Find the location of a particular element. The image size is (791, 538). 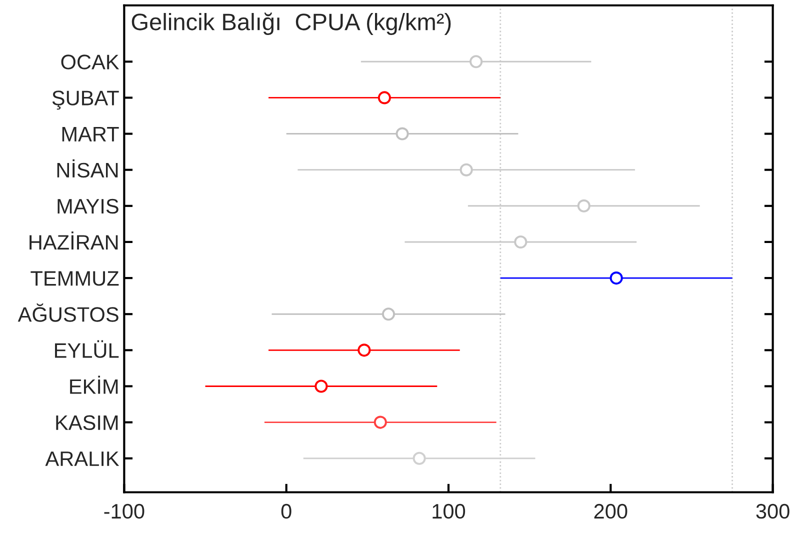

x-tick-label: 300 is located at coordinates (773, 511).